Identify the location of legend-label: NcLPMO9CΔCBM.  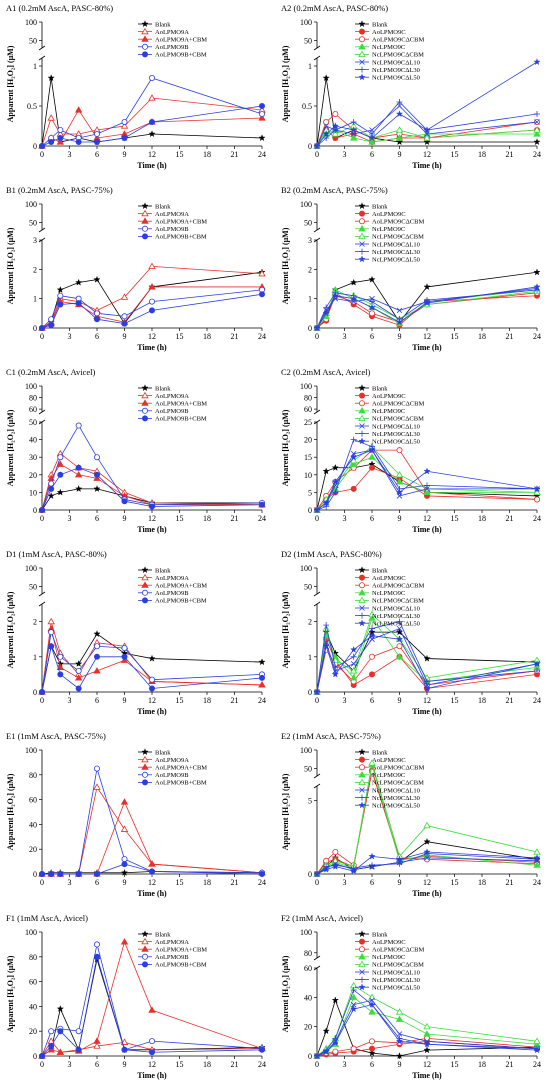
(398, 237).